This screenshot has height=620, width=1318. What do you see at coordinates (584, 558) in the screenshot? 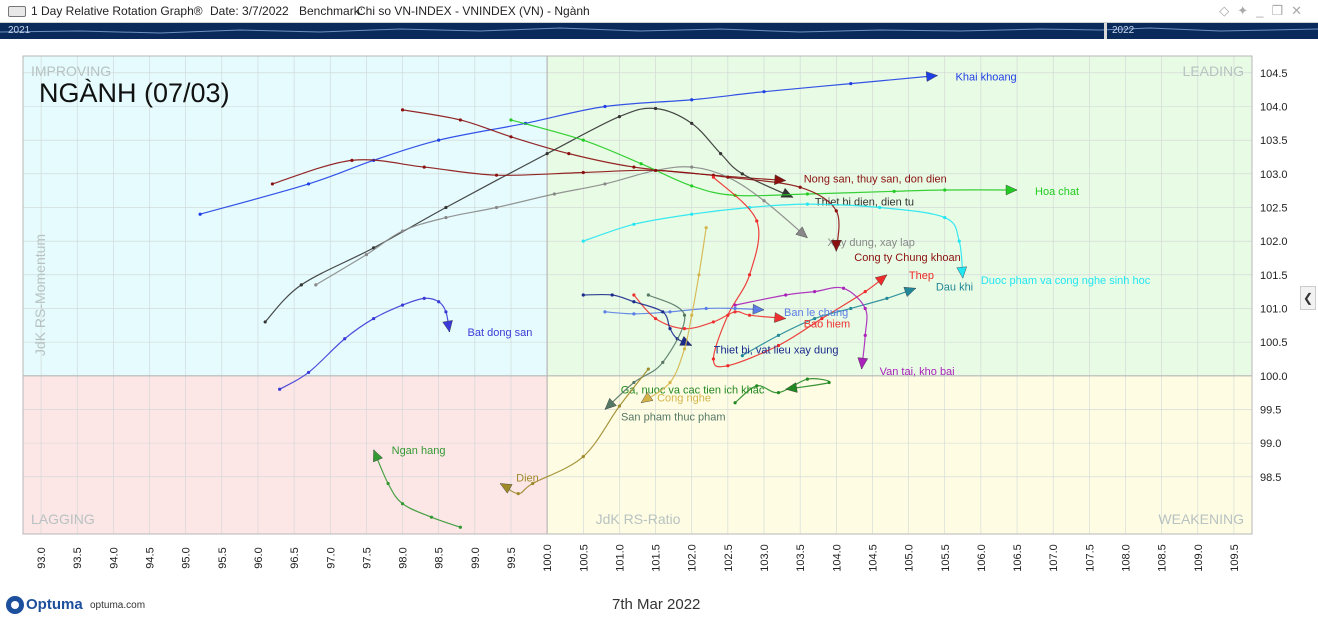
I see `x-tick-label: 100.5` at bounding box center [584, 558].